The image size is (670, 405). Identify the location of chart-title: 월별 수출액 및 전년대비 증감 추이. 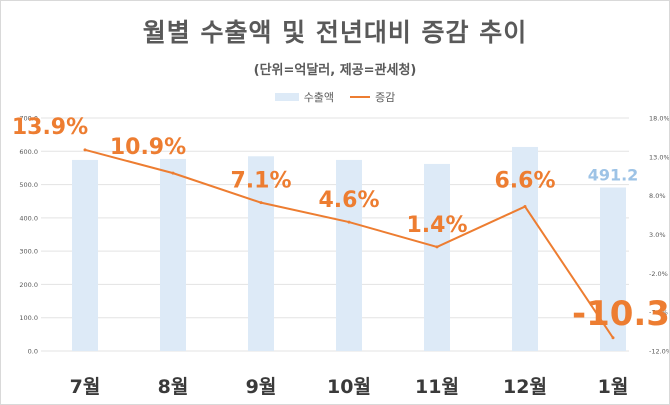
(335, 32).